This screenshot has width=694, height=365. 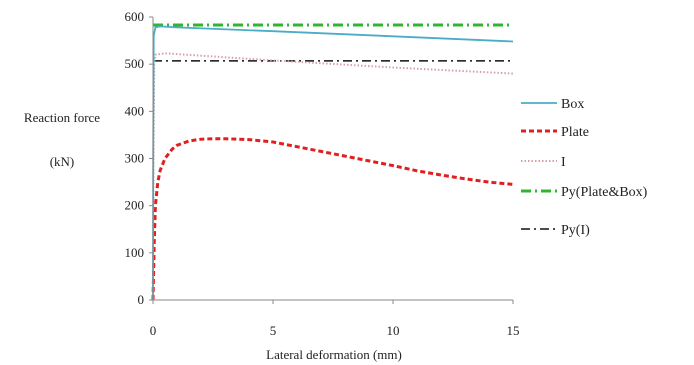 What do you see at coordinates (604, 192) in the screenshot?
I see `legend-label-py-plate-box: Py(Plate&Box)` at bounding box center [604, 192].